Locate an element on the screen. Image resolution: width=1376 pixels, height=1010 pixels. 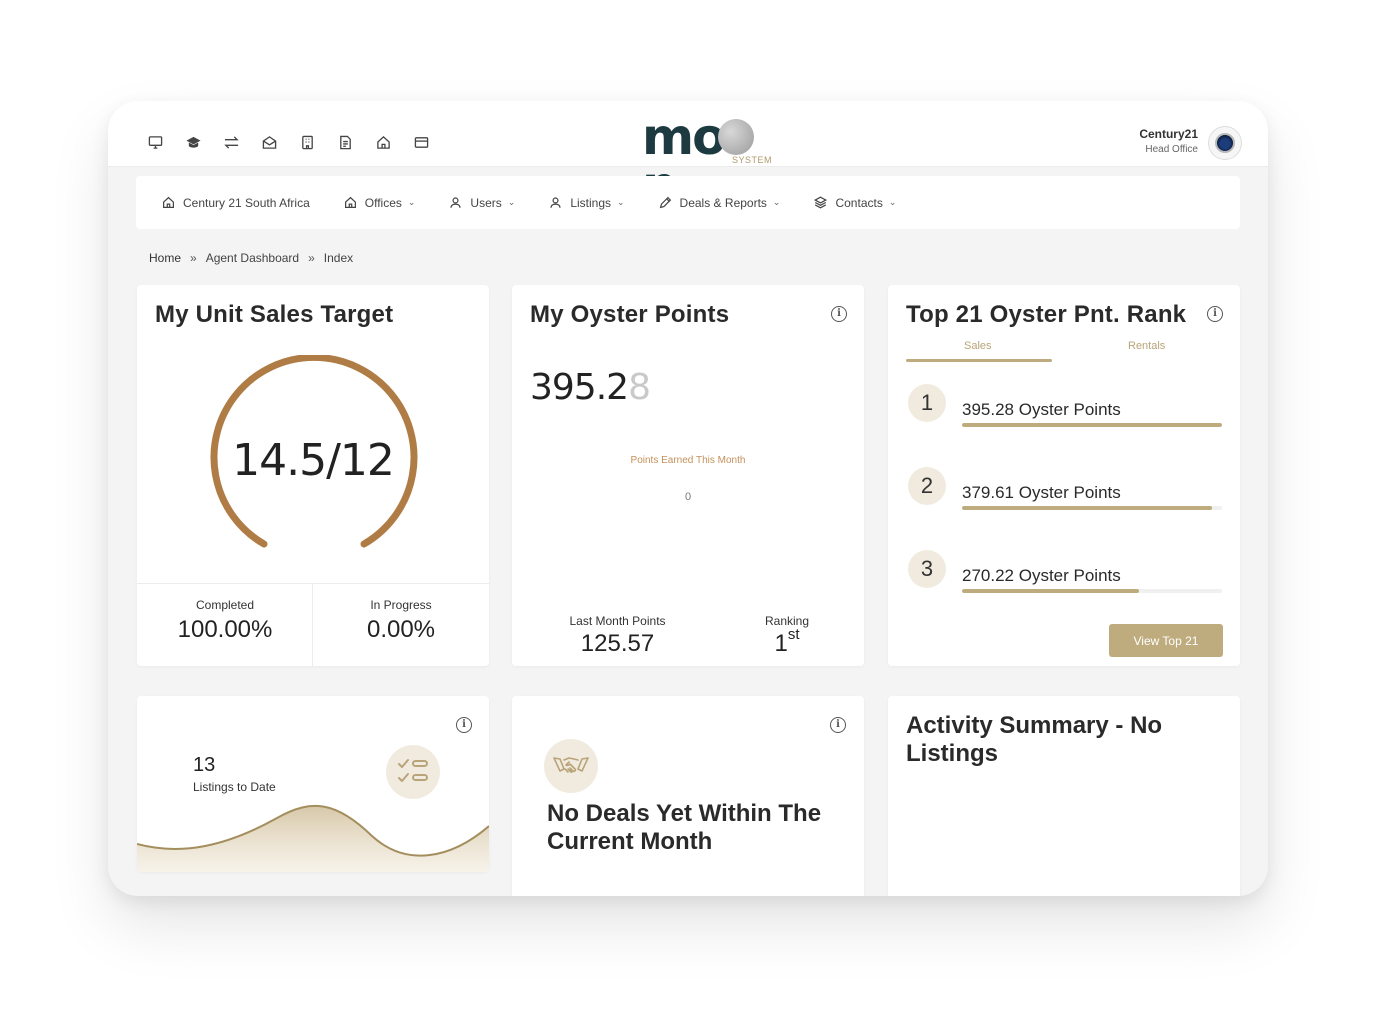
ranking-number: 1 is located at coordinates (781, 643).